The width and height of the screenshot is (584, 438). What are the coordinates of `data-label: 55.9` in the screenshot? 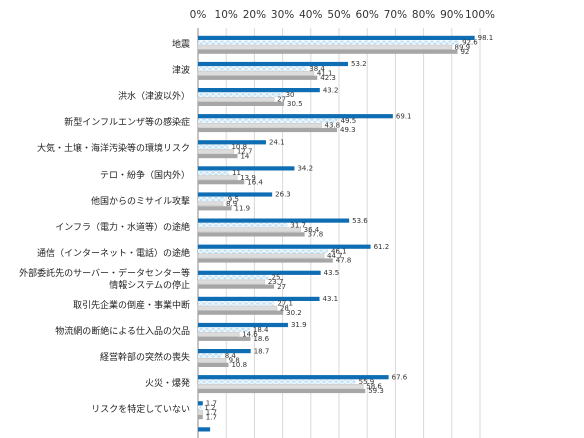 It's located at (367, 382).